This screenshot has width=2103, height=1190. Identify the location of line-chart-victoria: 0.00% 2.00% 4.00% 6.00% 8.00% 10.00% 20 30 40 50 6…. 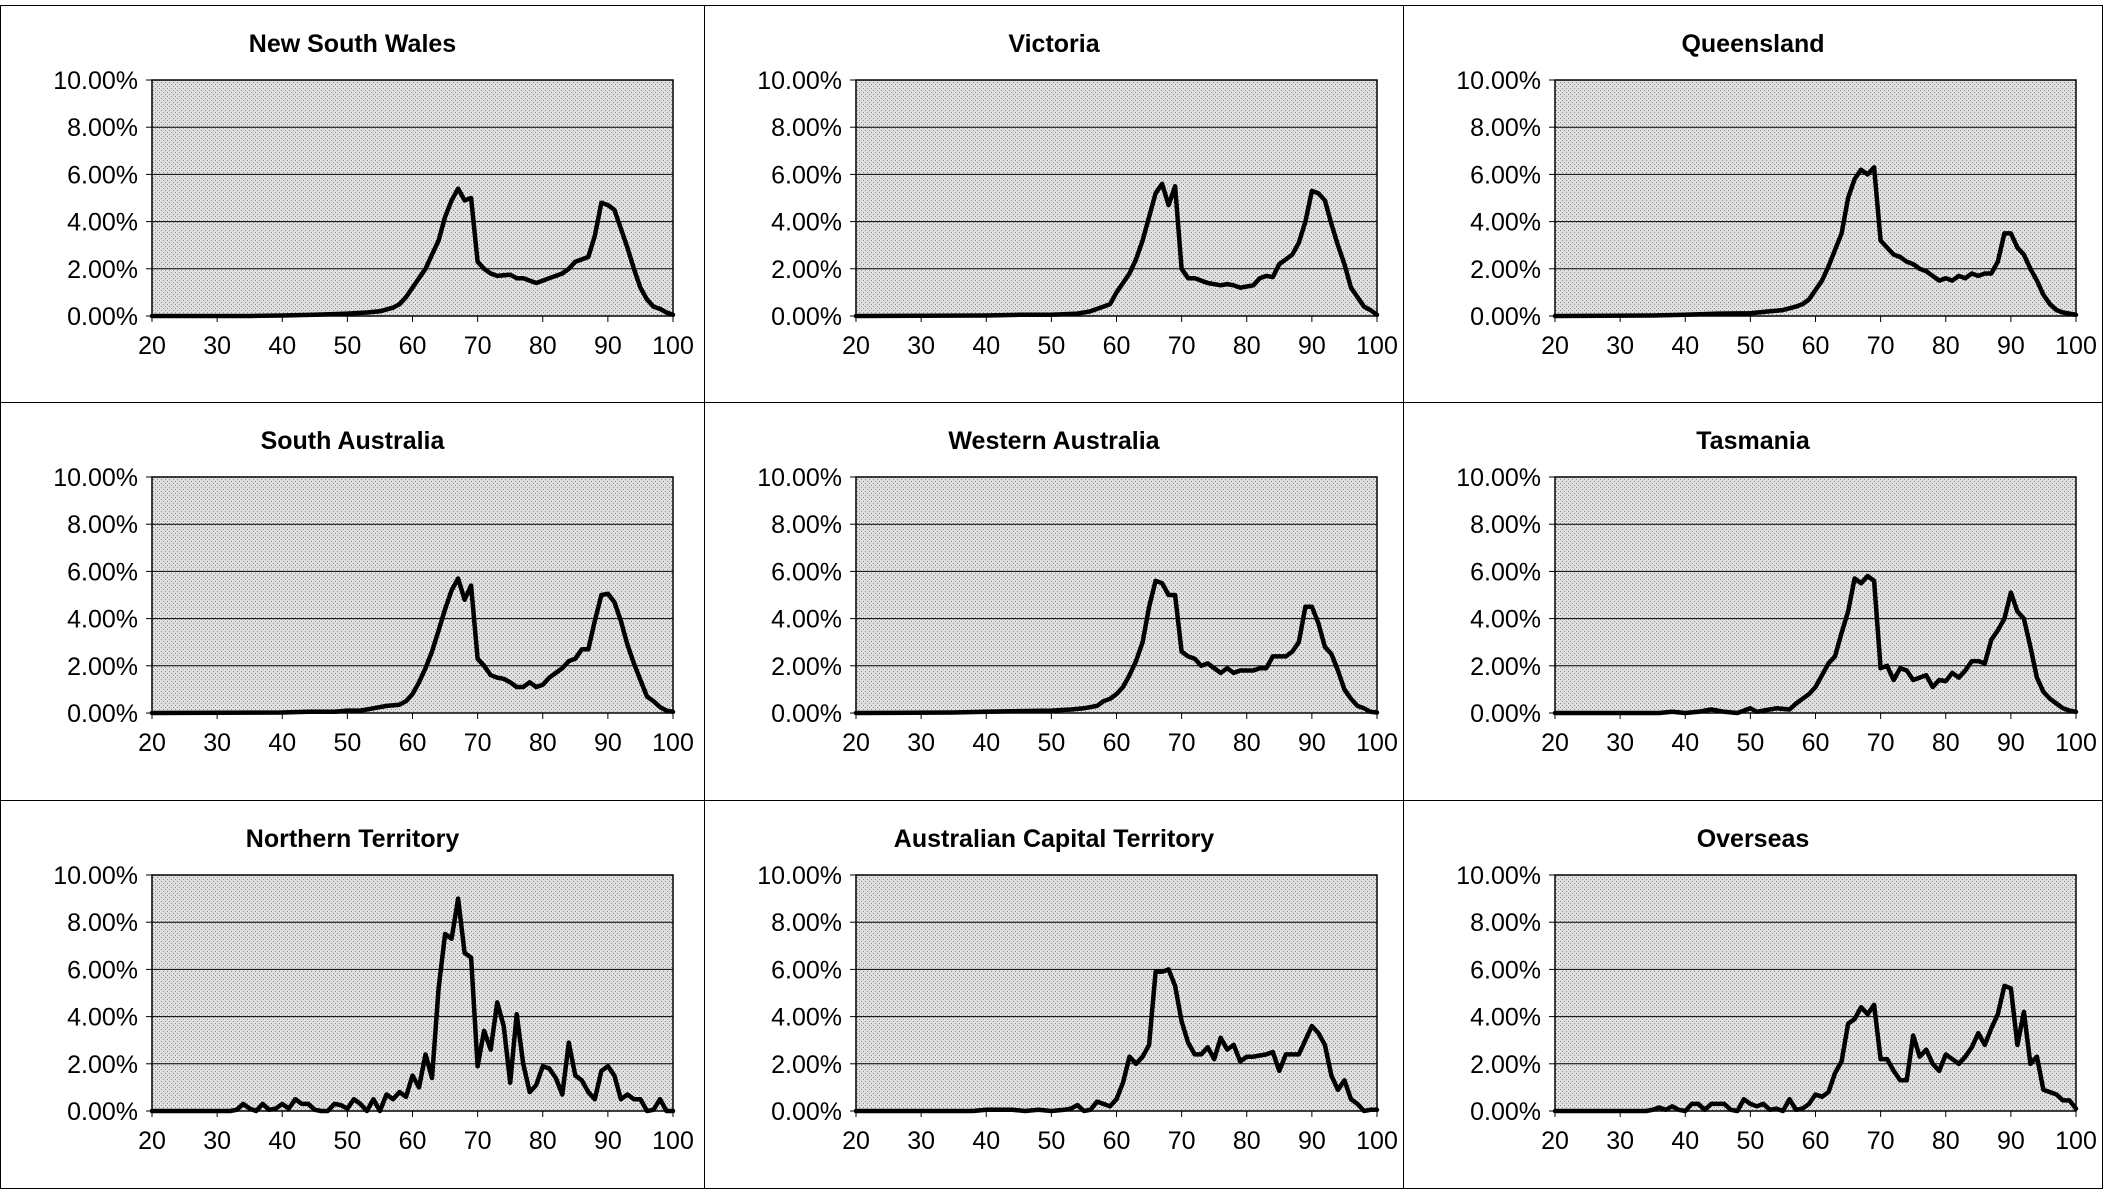
(1077, 213).